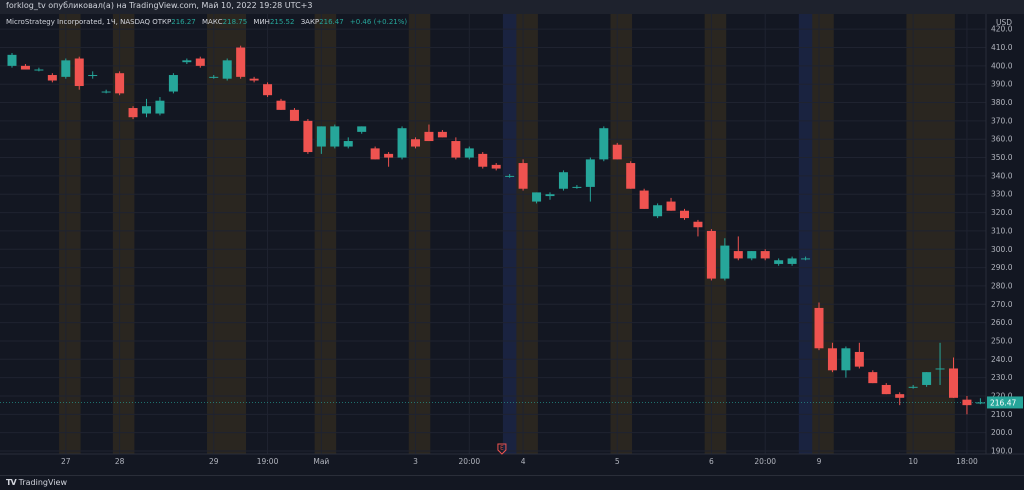 The image size is (1024, 490). I want to click on legend-high-label: МАКС, so click(212, 22).